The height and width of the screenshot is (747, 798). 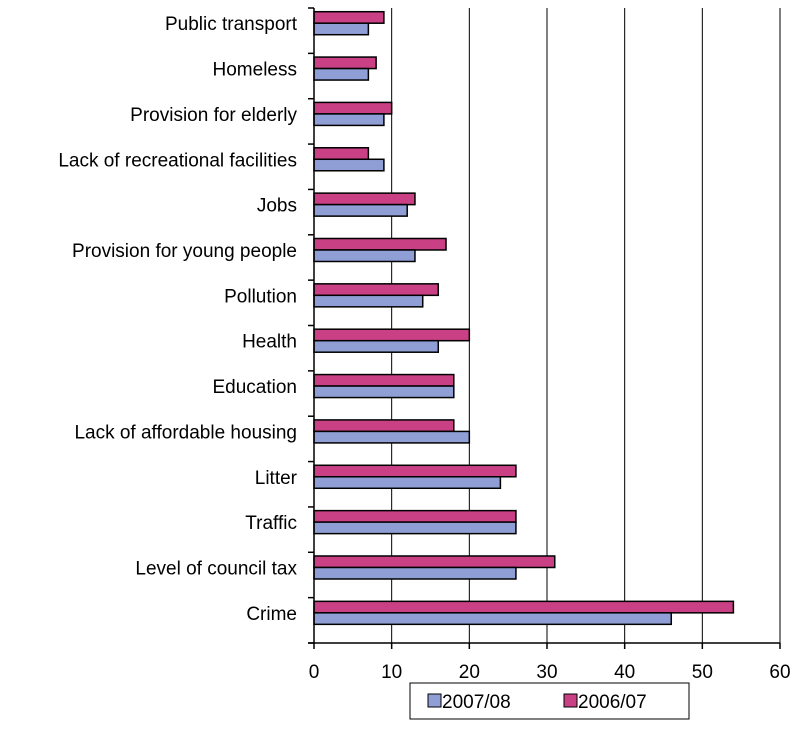 What do you see at coordinates (612, 702) in the screenshot?
I see `legend-label-2006-07: 2006/07` at bounding box center [612, 702].